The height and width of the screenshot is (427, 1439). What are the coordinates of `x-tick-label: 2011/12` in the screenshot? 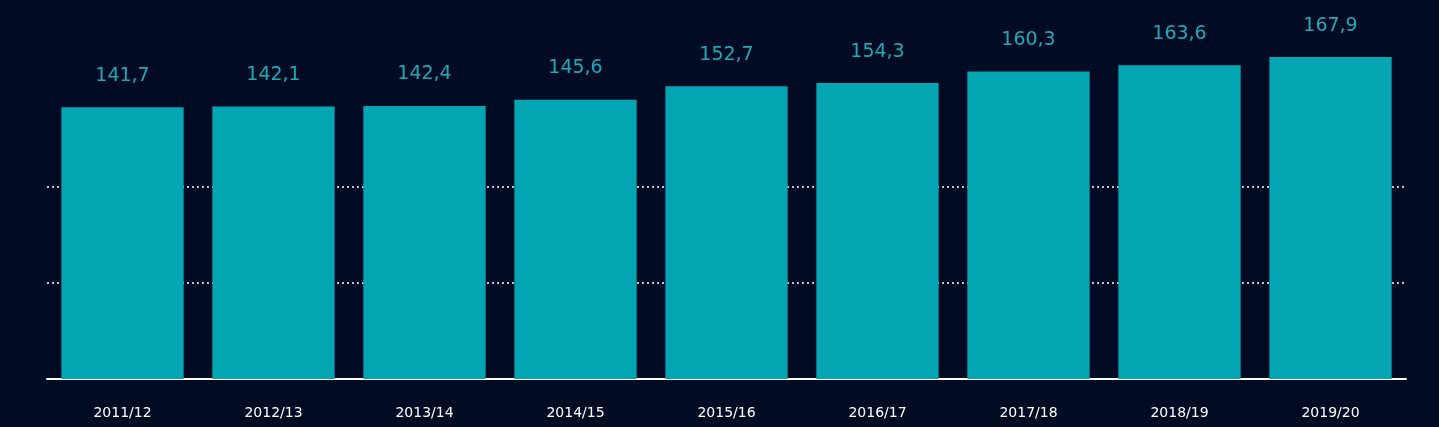 It's located at (122, 412).